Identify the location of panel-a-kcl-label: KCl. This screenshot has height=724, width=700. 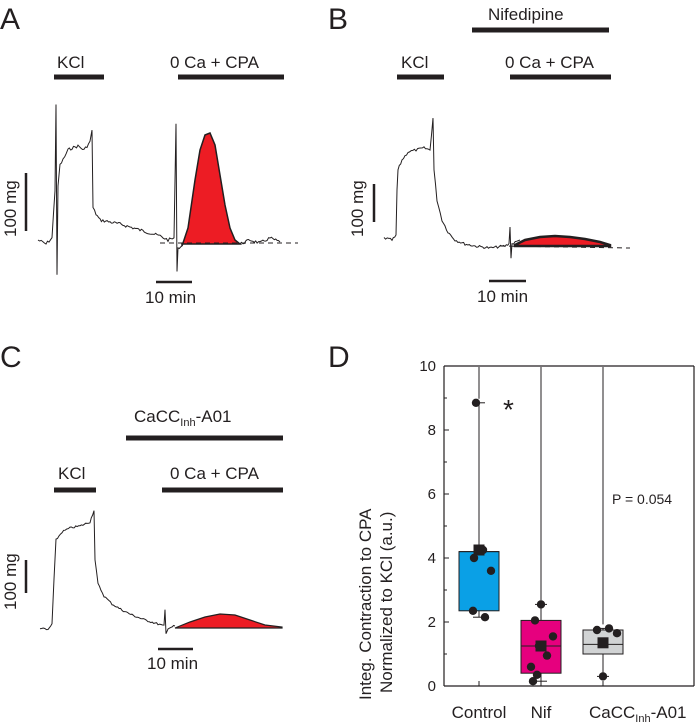
(70, 62).